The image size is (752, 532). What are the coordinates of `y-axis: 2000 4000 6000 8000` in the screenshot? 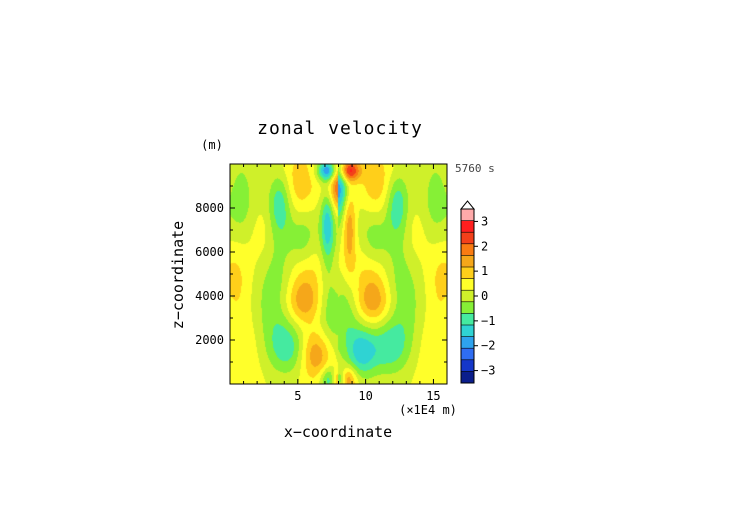 It's located at (321, 274).